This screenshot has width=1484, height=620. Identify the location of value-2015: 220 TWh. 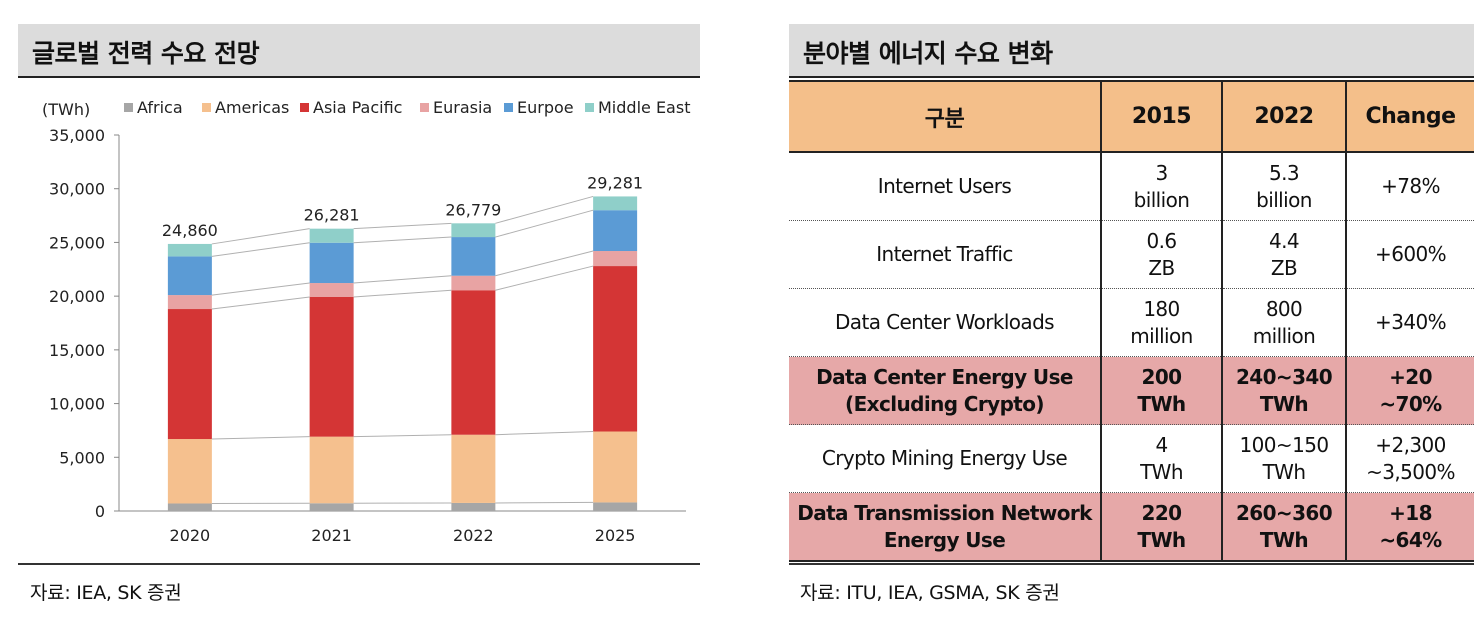
(1161, 527).